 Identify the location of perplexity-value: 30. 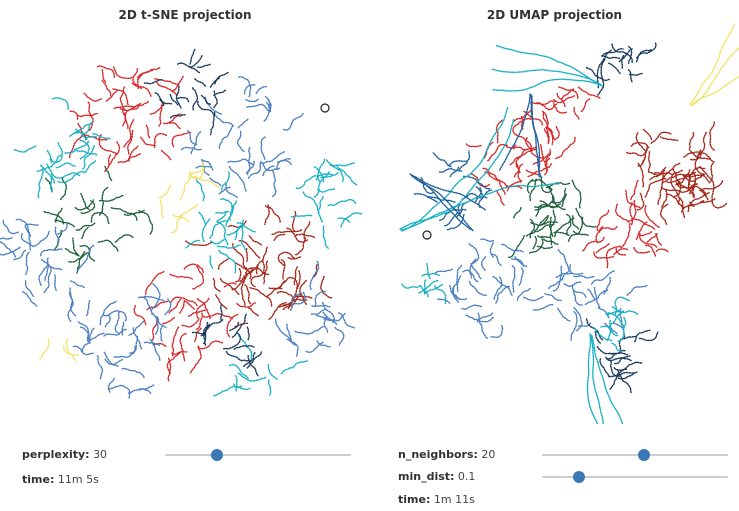
(100, 454).